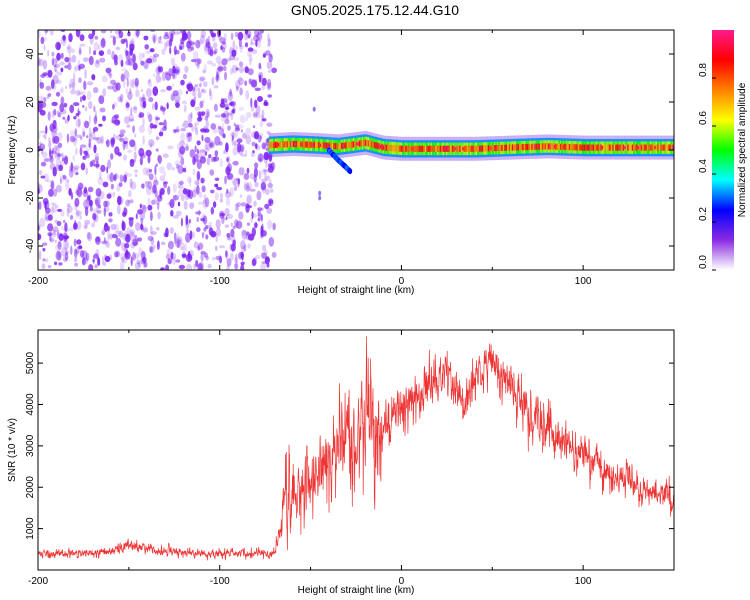 The width and height of the screenshot is (750, 600). Describe the element at coordinates (30, 102) in the screenshot. I see `spectrogram-y-tick-label: 20` at that location.